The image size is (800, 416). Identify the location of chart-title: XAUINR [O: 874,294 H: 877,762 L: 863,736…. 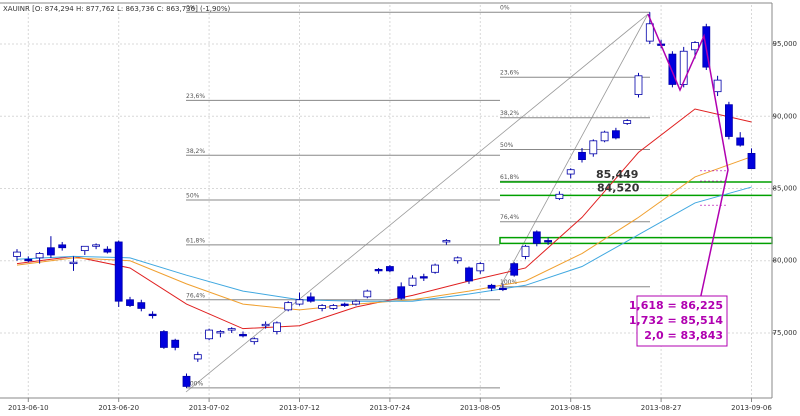
(117, 9).